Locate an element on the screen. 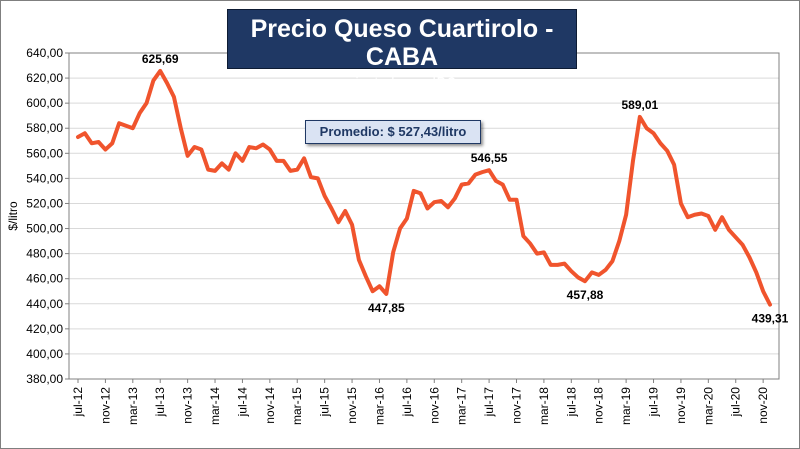 The width and height of the screenshot is (800, 449). y-tick-label: 480,00 is located at coordinates (44, 254).